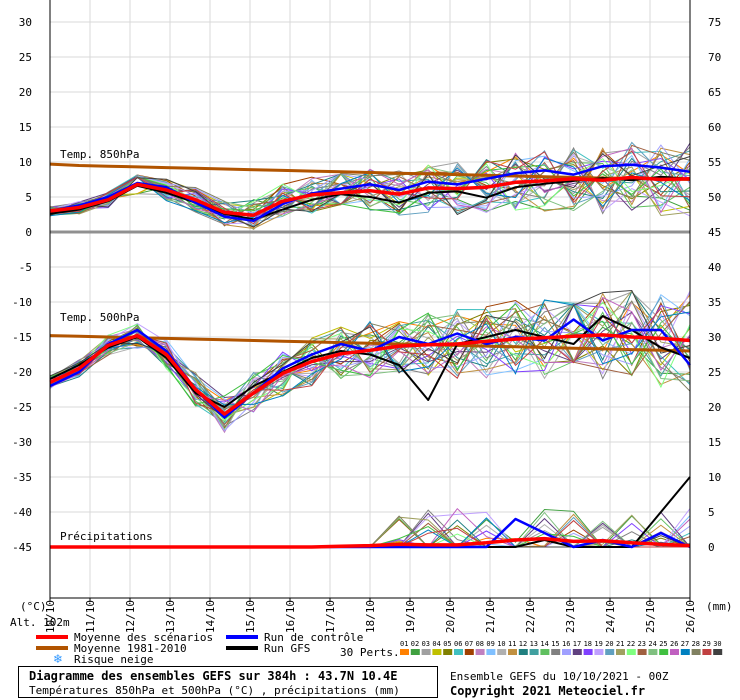 Image resolution: width=740 pixels, height=700 pixels. What do you see at coordinates (714, 407) in the screenshot?
I see `right-tick-label: 20` at bounding box center [714, 407].